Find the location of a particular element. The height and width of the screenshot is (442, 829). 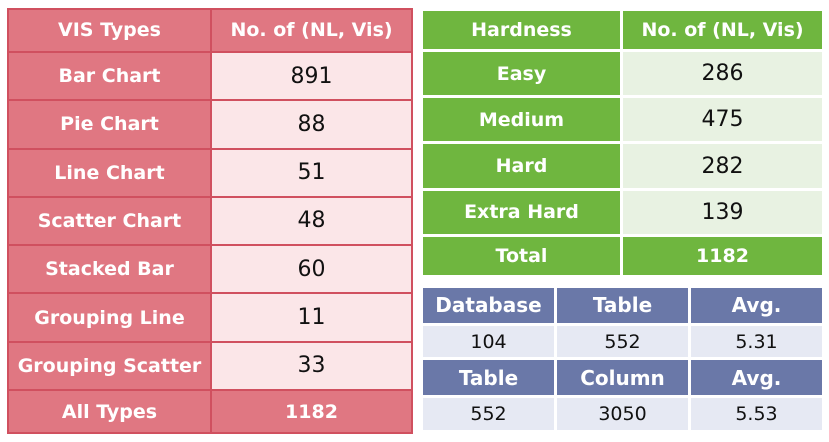

avg-columns-per-table: 5.53 is located at coordinates (756, 414).